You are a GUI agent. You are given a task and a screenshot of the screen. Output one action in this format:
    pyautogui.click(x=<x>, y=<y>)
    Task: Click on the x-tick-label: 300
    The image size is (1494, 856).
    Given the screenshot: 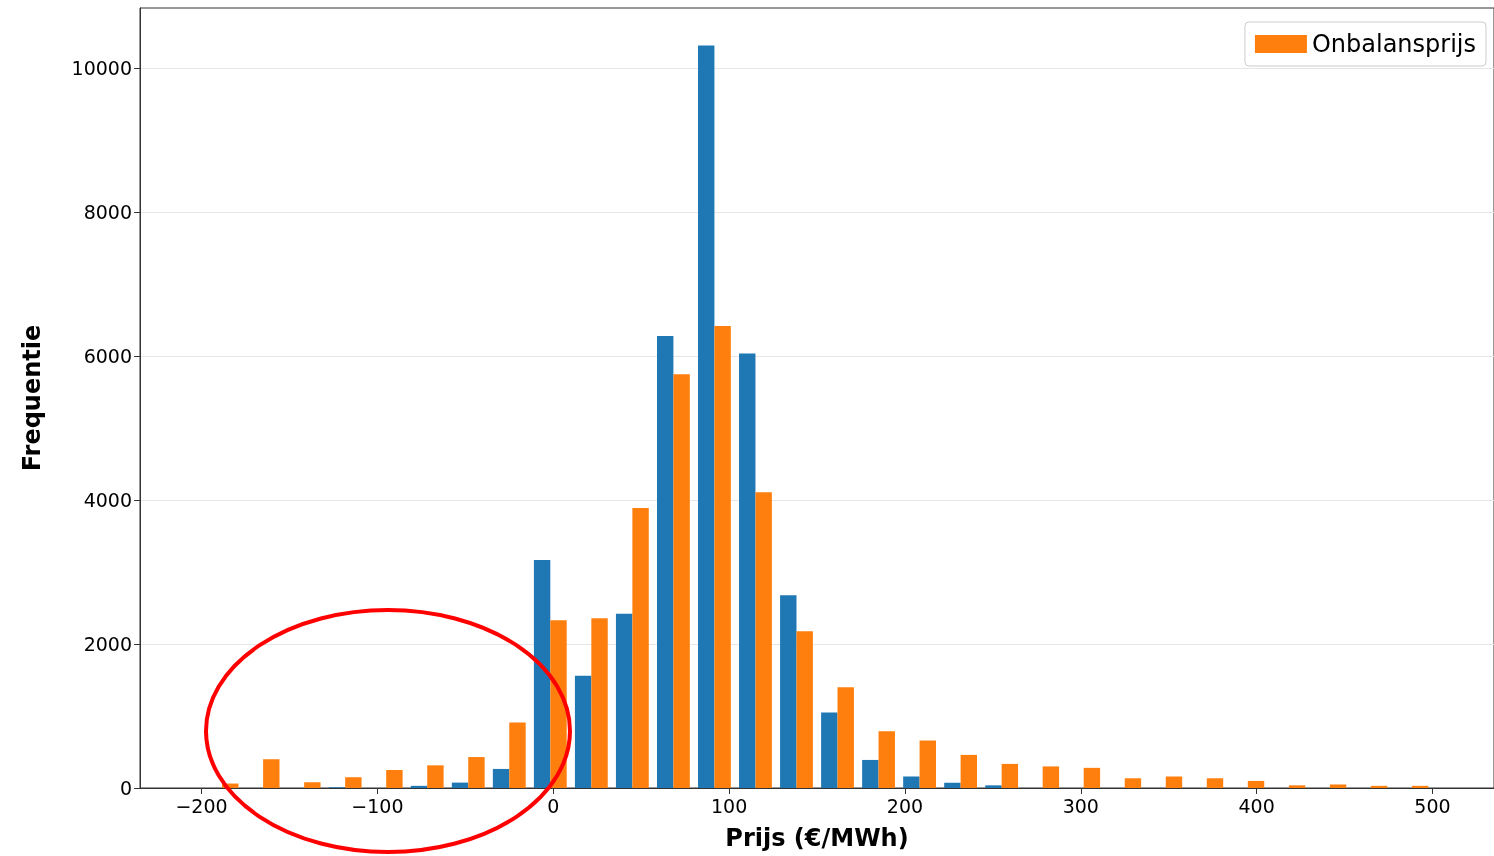 What is the action you would take?
    pyautogui.click(x=1080, y=805)
    